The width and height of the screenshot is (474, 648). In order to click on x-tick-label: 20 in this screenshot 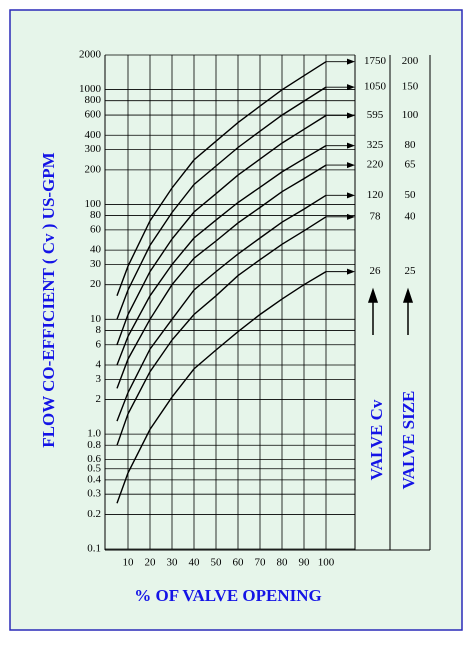, I will do `click(151, 563)`.